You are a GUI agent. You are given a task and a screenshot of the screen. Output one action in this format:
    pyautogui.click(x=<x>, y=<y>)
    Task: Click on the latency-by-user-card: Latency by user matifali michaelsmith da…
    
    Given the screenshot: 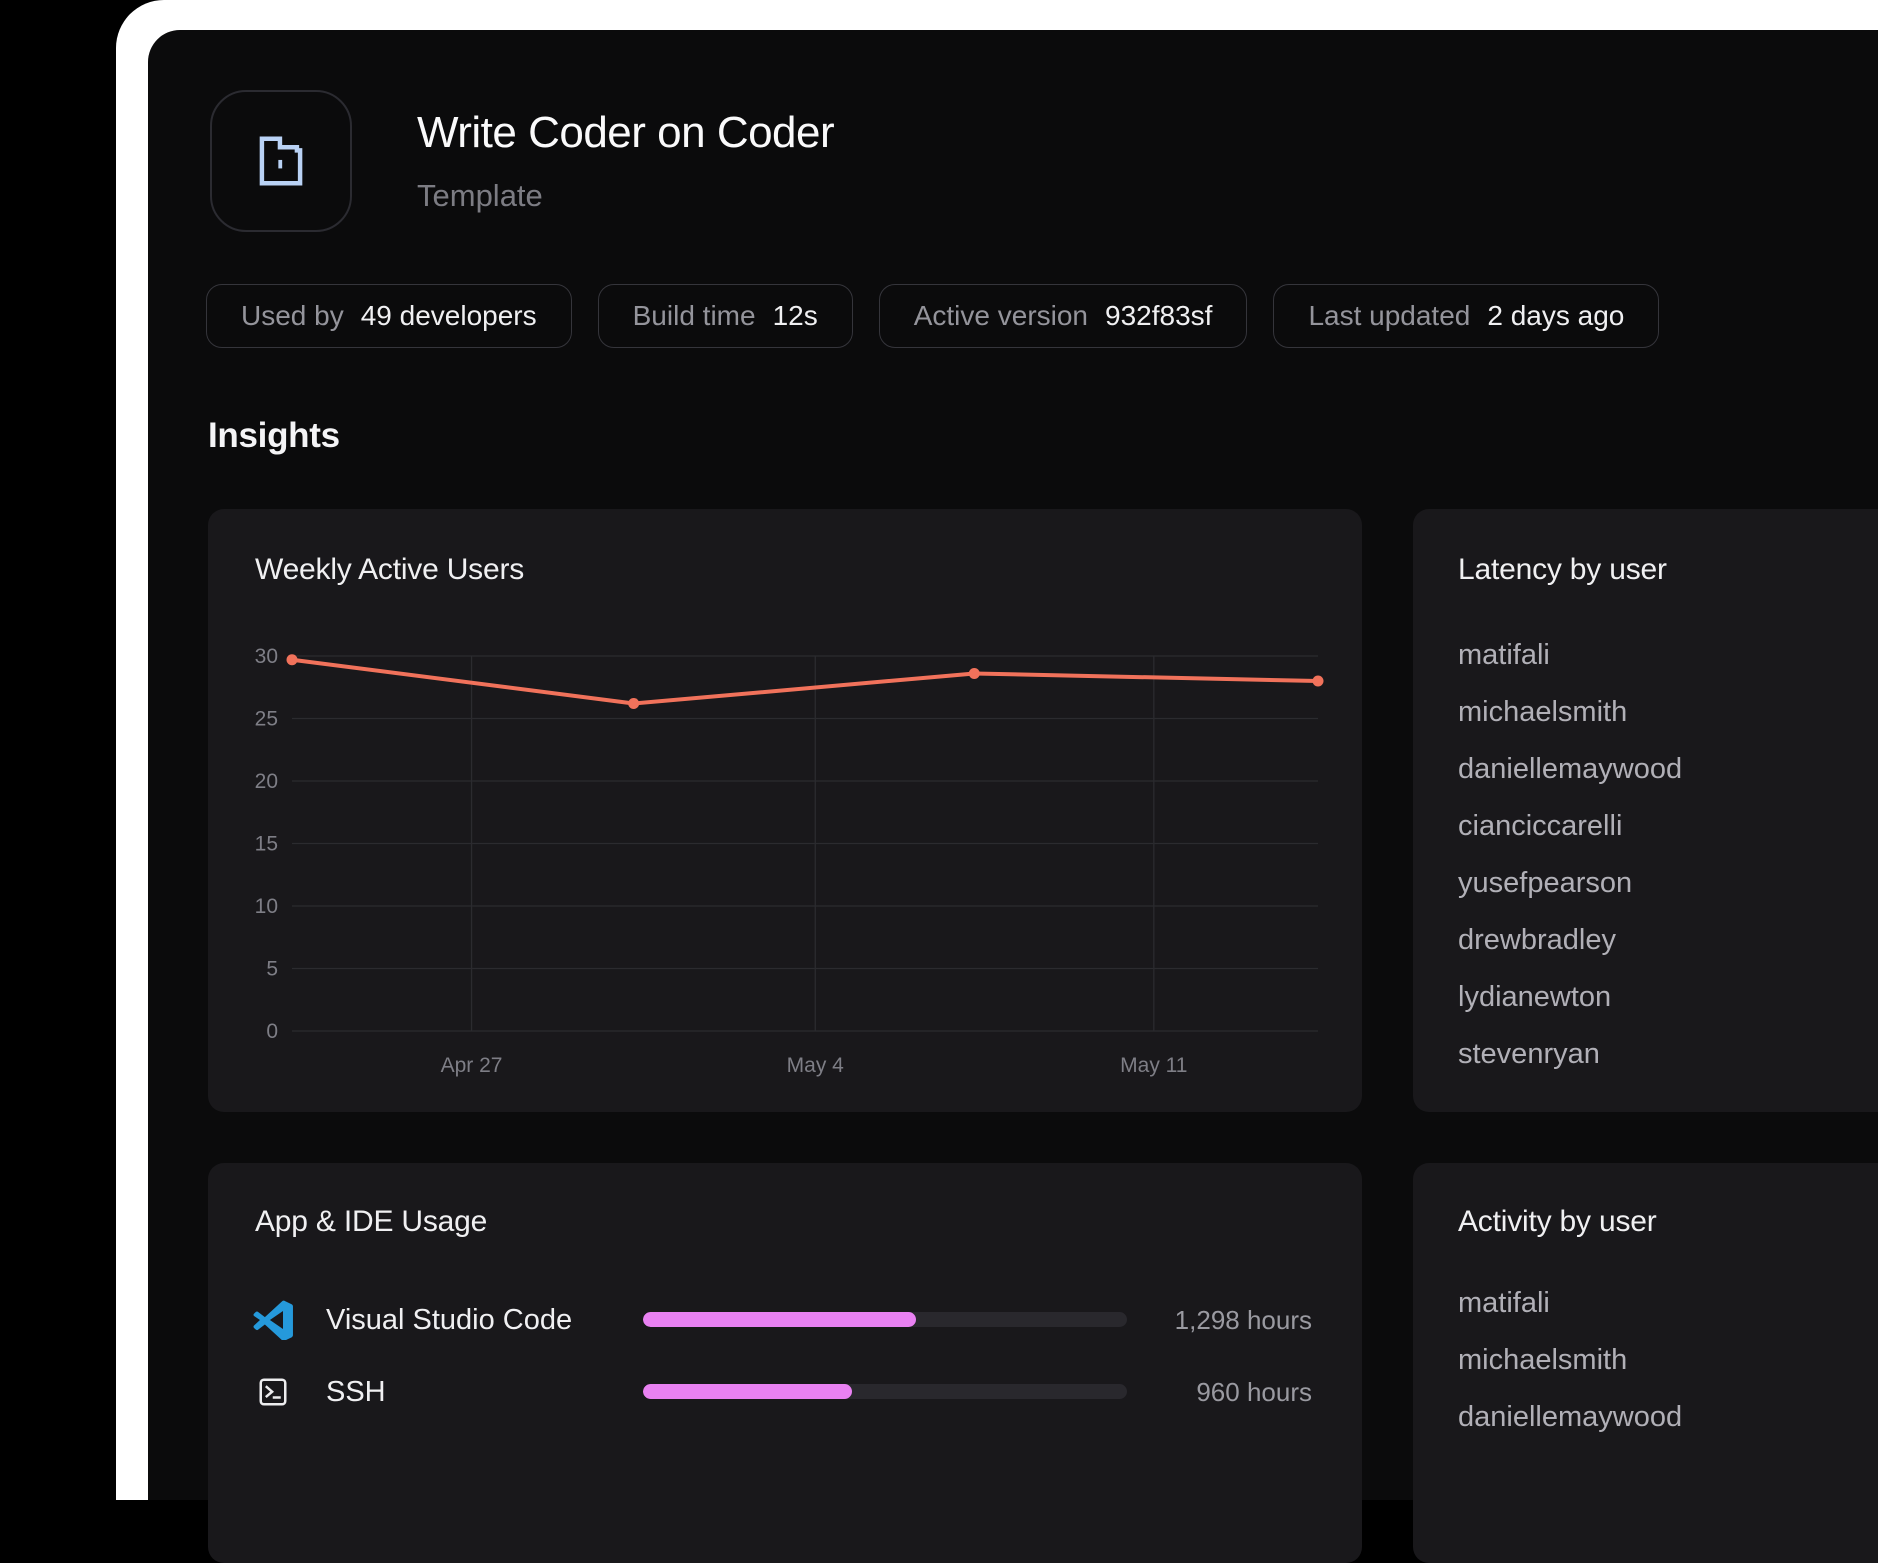 What is the action you would take?
    pyautogui.click(x=1645, y=810)
    